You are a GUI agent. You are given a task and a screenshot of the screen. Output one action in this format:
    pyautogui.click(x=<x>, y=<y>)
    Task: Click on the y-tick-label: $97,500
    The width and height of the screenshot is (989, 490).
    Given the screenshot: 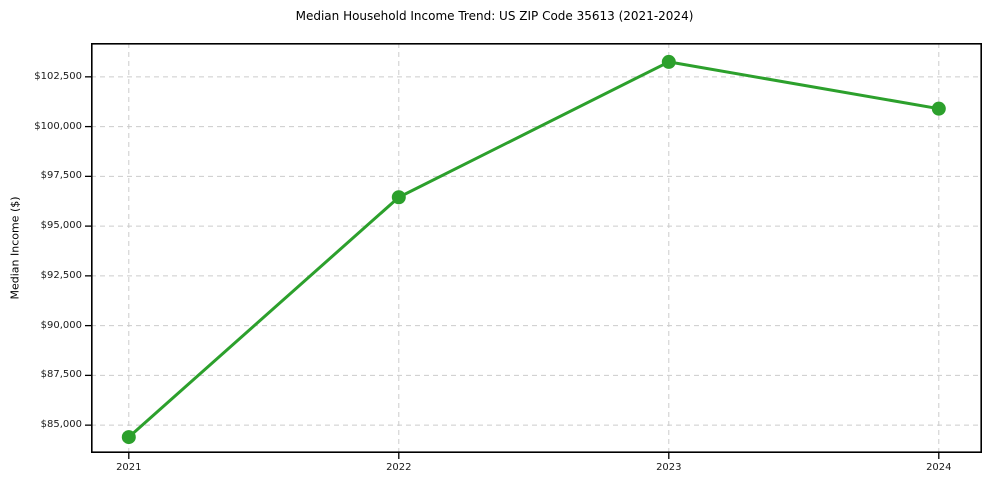 What is the action you would take?
    pyautogui.click(x=61, y=176)
    